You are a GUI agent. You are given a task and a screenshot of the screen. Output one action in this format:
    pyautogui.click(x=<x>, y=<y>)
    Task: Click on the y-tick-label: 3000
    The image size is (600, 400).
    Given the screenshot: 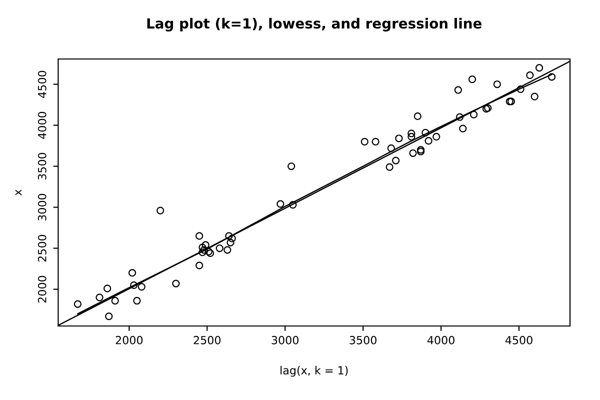 What is the action you would take?
    pyautogui.click(x=42, y=207)
    